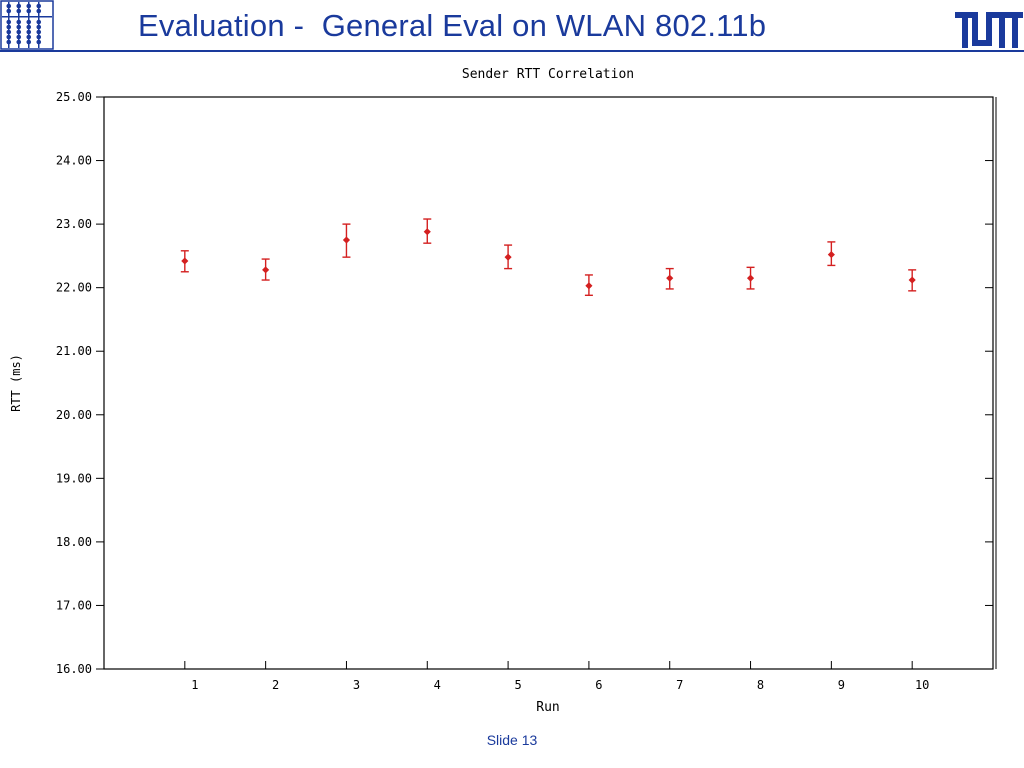  Describe the element at coordinates (547, 707) in the screenshot. I see `x-axis-label: Run` at that location.